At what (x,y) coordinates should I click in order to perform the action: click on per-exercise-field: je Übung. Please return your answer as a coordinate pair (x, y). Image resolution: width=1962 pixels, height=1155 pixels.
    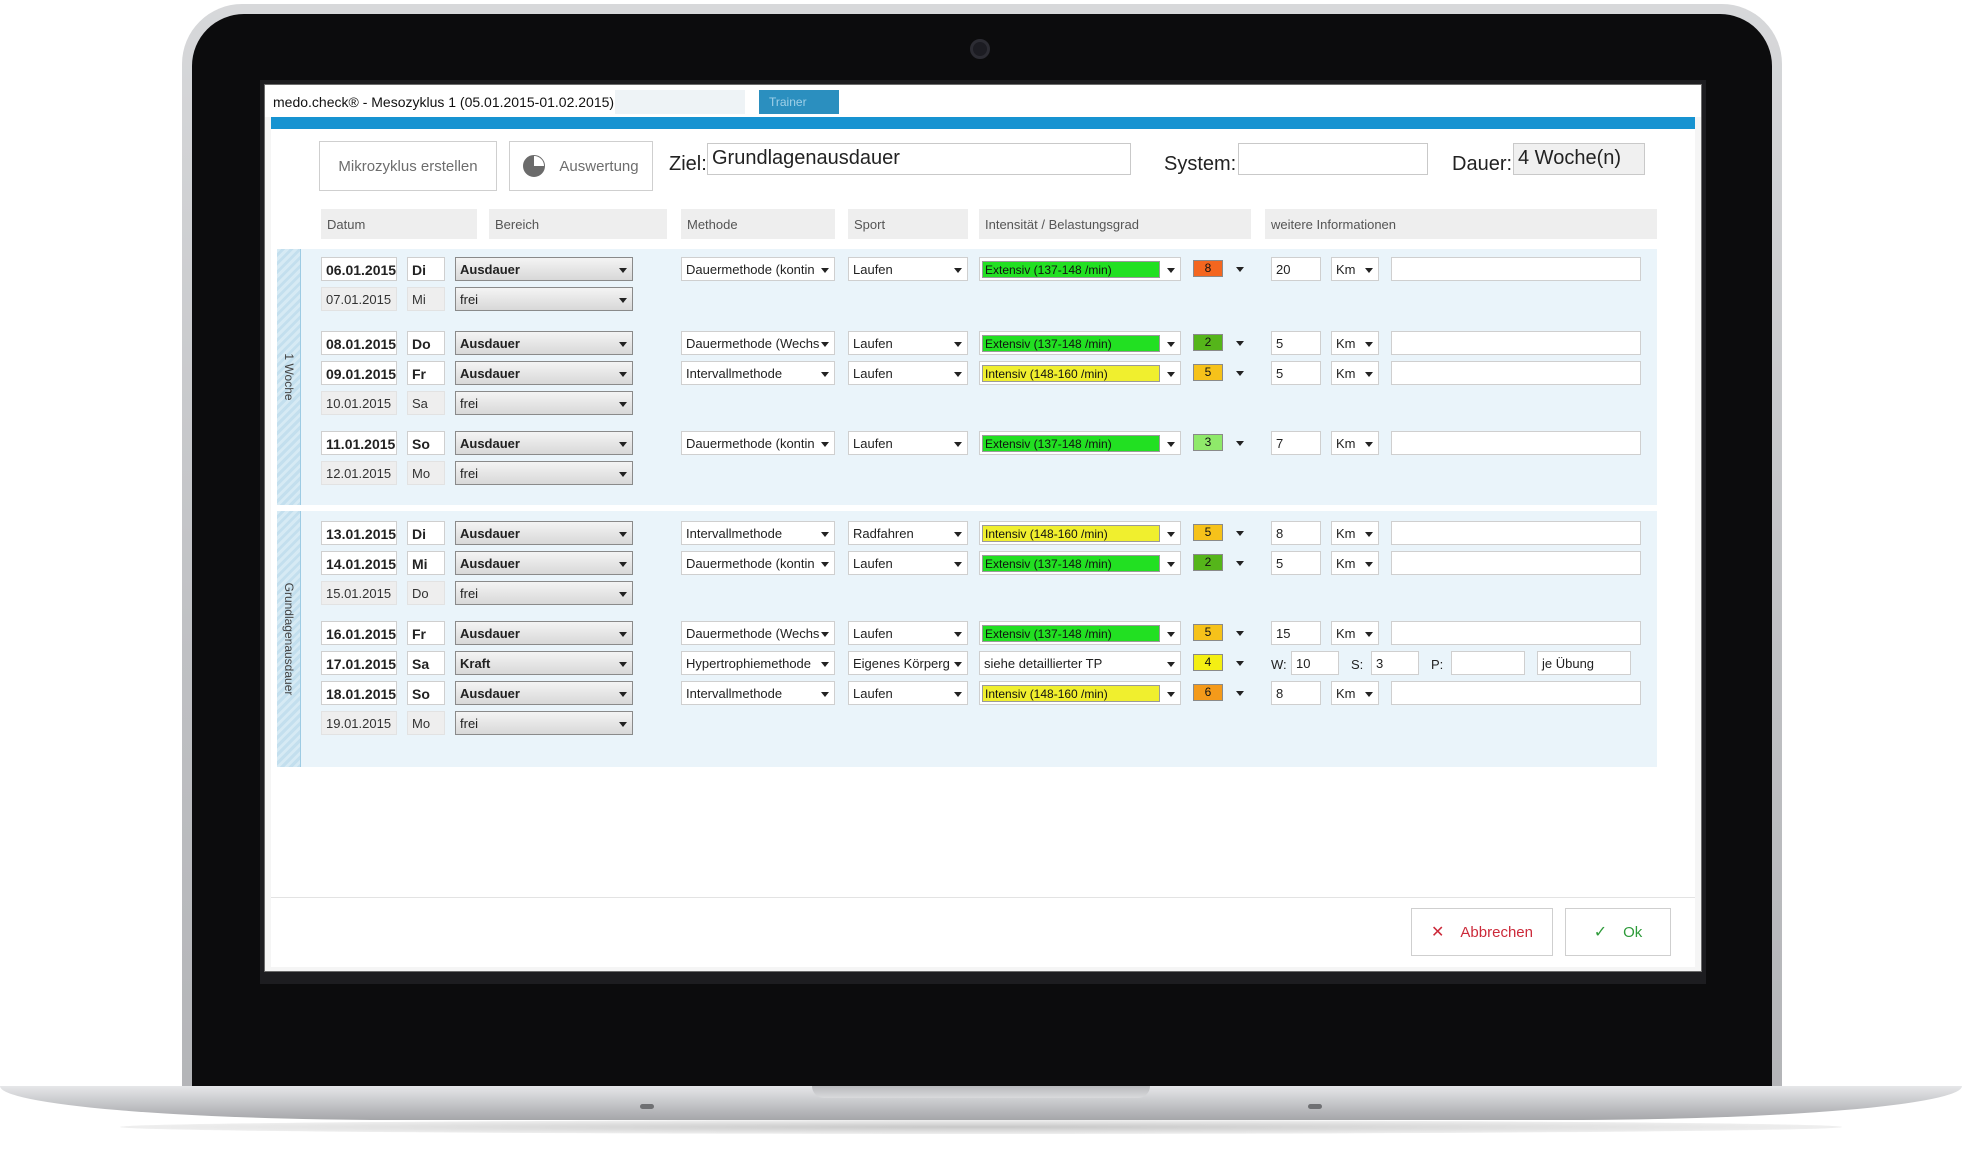
    Looking at the image, I should click on (1584, 663).